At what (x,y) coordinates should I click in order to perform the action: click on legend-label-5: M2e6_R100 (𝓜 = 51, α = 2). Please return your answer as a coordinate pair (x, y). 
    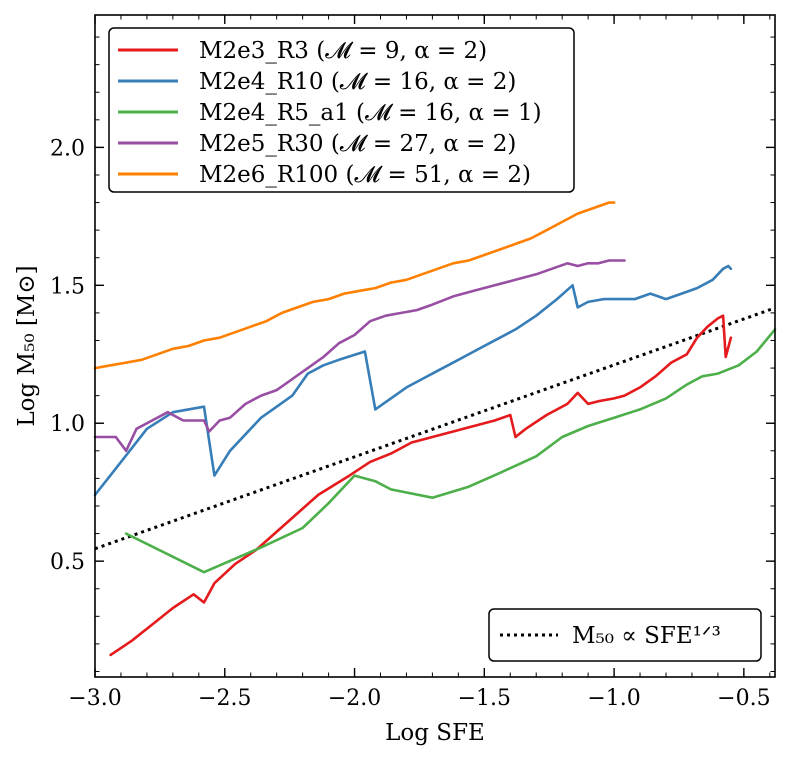
    Looking at the image, I should click on (365, 175).